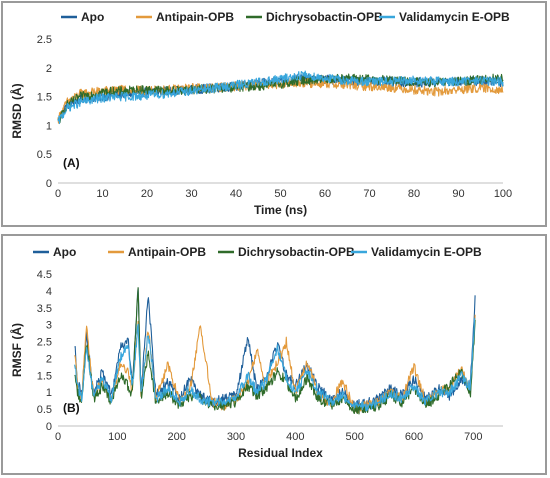  Describe the element at coordinates (44, 309) in the screenshot. I see `y-tick-label: 3.5` at that location.